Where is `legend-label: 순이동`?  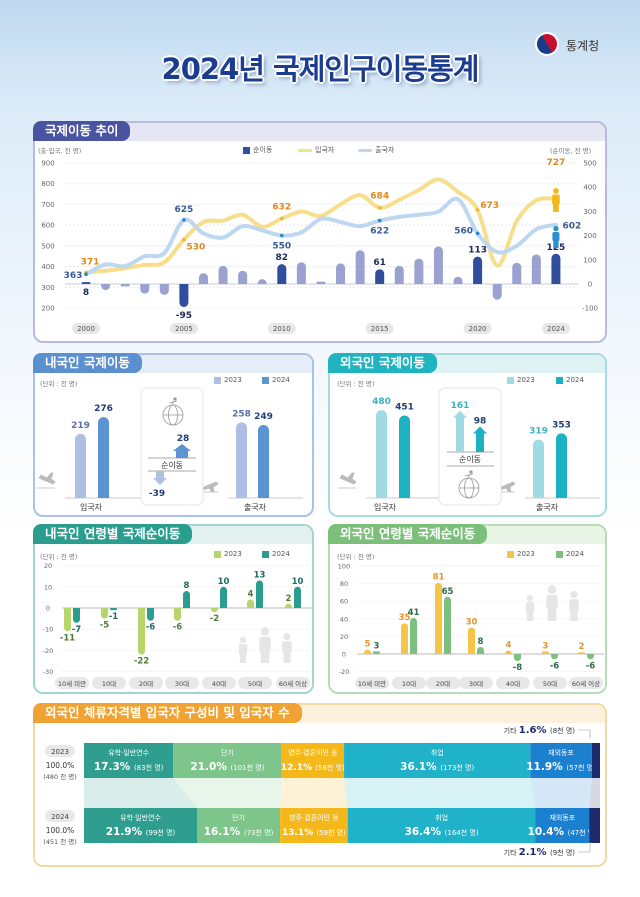 legend-label: 순이동 is located at coordinates (263, 150).